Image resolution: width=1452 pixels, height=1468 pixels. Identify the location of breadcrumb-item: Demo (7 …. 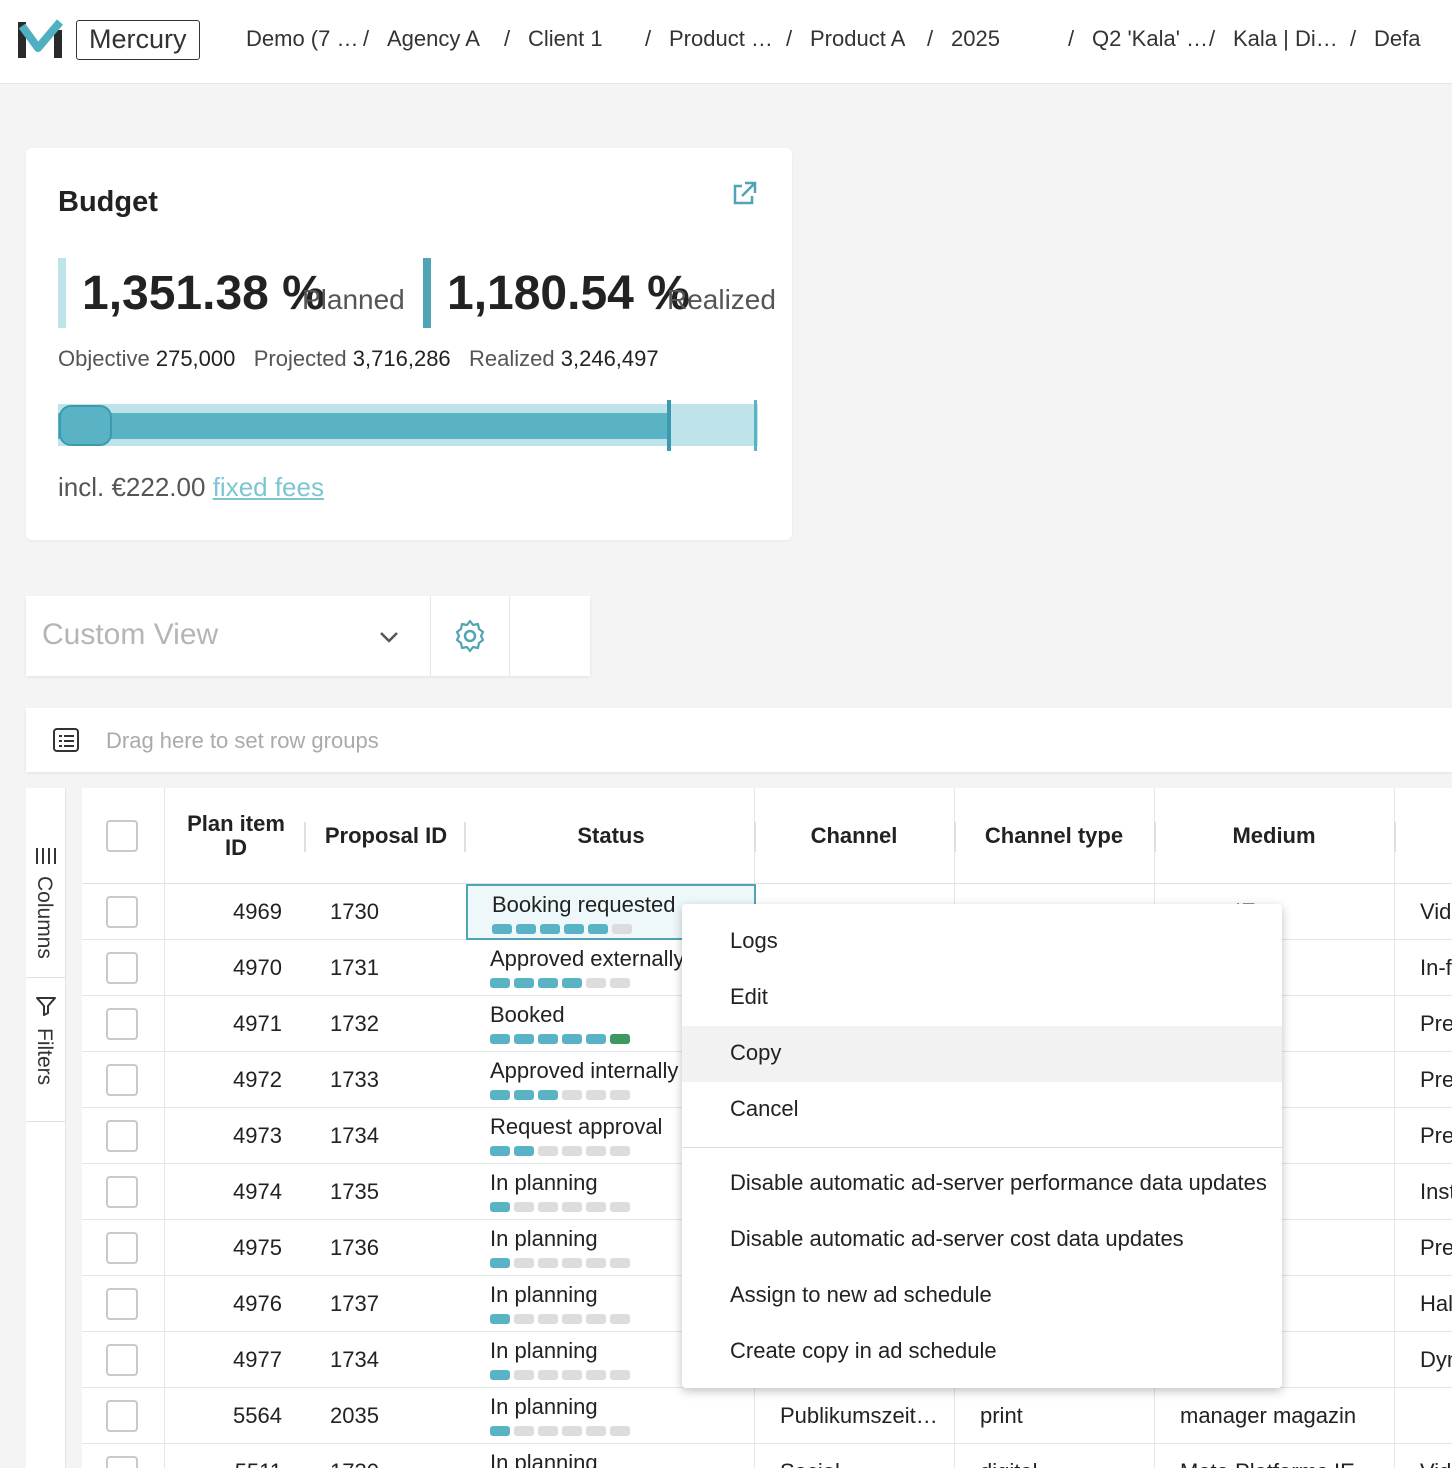
(302, 38).